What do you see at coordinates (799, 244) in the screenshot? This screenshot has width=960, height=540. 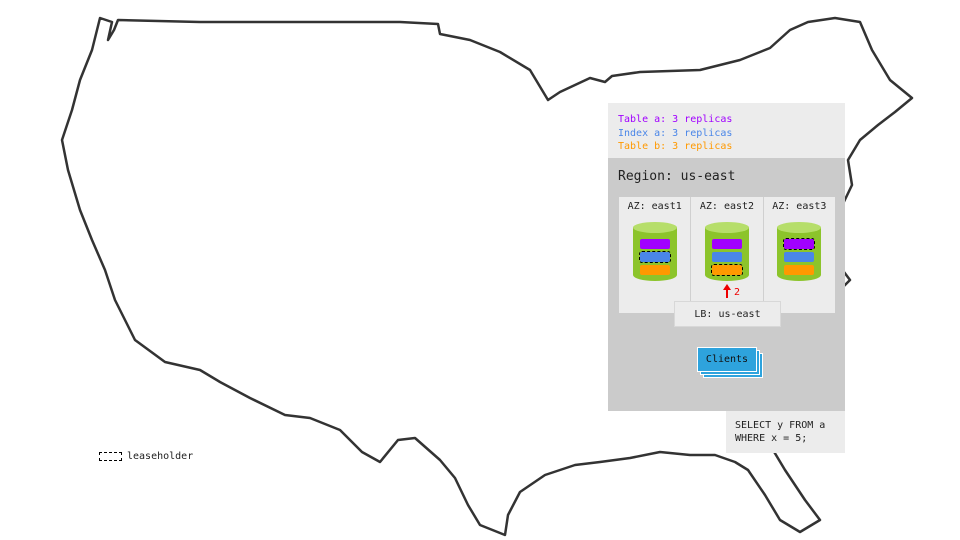 I see `replica-table-a-leaseholder` at bounding box center [799, 244].